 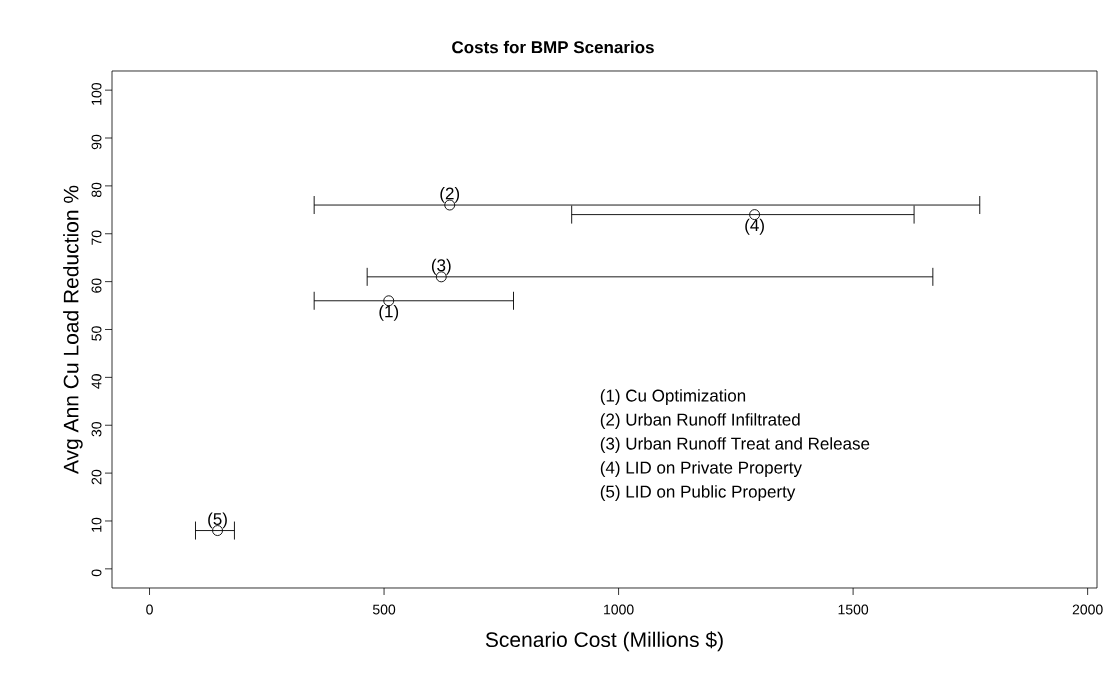 What do you see at coordinates (754, 226) in the screenshot?
I see `annotation: (4)` at bounding box center [754, 226].